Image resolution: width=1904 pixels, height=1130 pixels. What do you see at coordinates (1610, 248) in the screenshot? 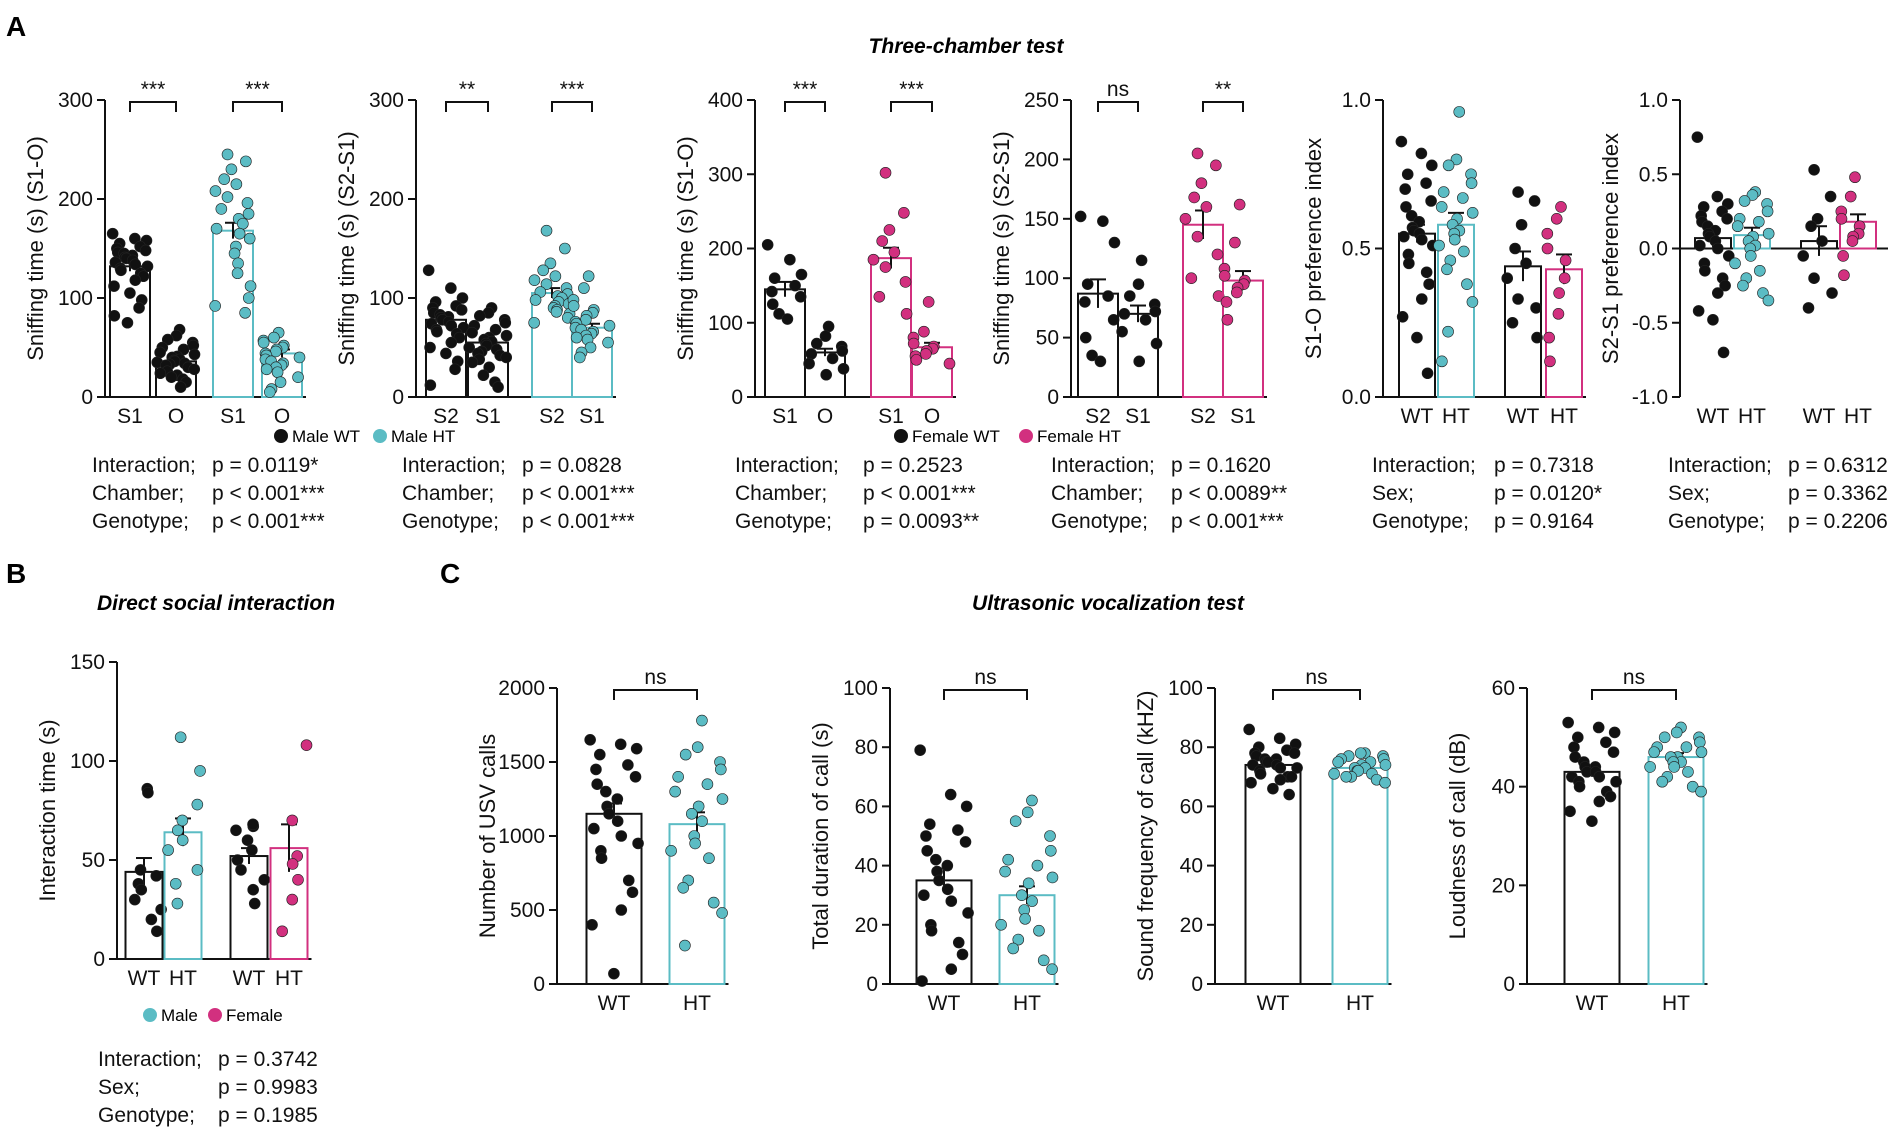
I see `y-axis-label: S2-S1 preference index` at bounding box center [1610, 248].